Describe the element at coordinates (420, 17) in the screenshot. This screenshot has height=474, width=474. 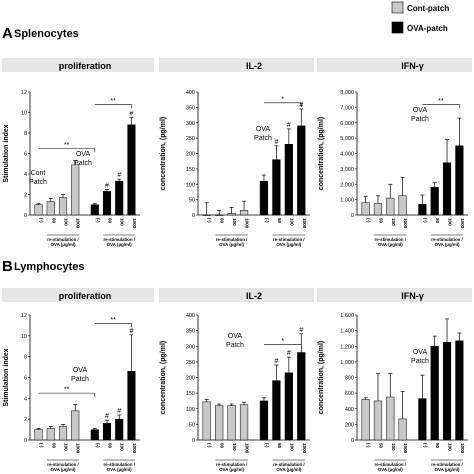
I see `legend: Cont-patch OVA-patch` at that location.